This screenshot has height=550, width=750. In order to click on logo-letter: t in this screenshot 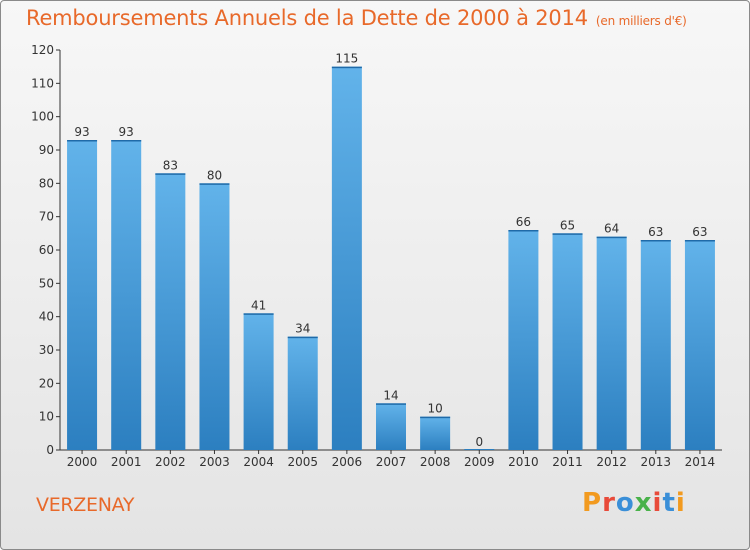, I will do `click(669, 503)`.